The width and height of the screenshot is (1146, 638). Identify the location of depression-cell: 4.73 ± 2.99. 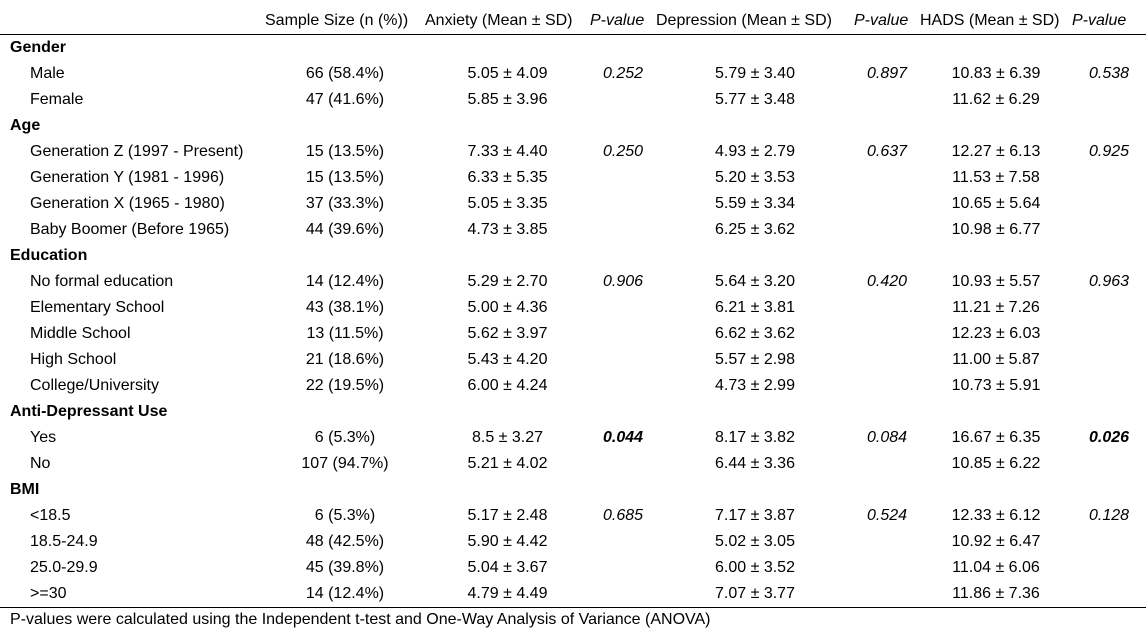
(755, 385).